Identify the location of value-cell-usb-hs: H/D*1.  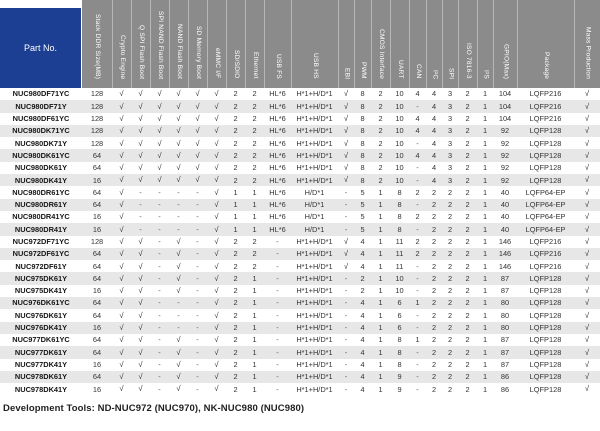
(314, 192).